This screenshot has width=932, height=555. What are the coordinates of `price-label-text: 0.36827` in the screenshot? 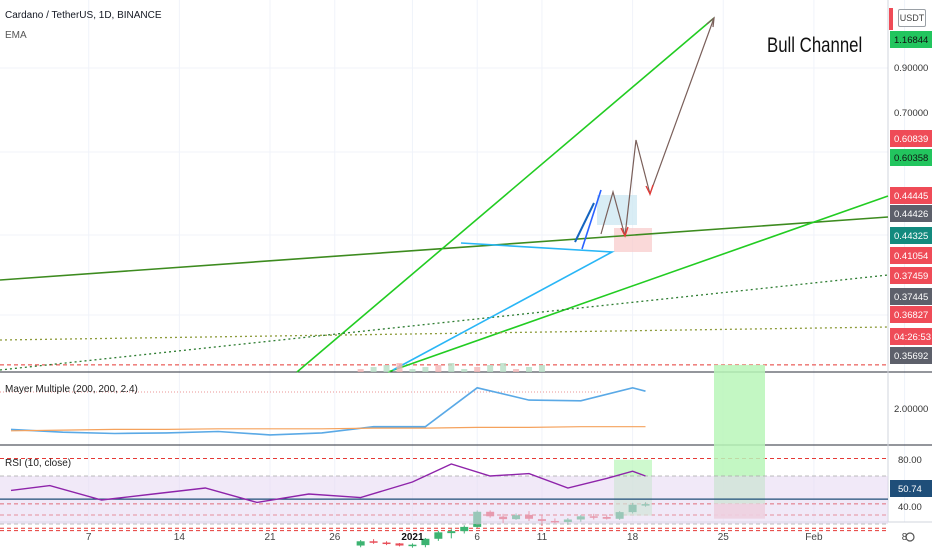 It's located at (911, 315).